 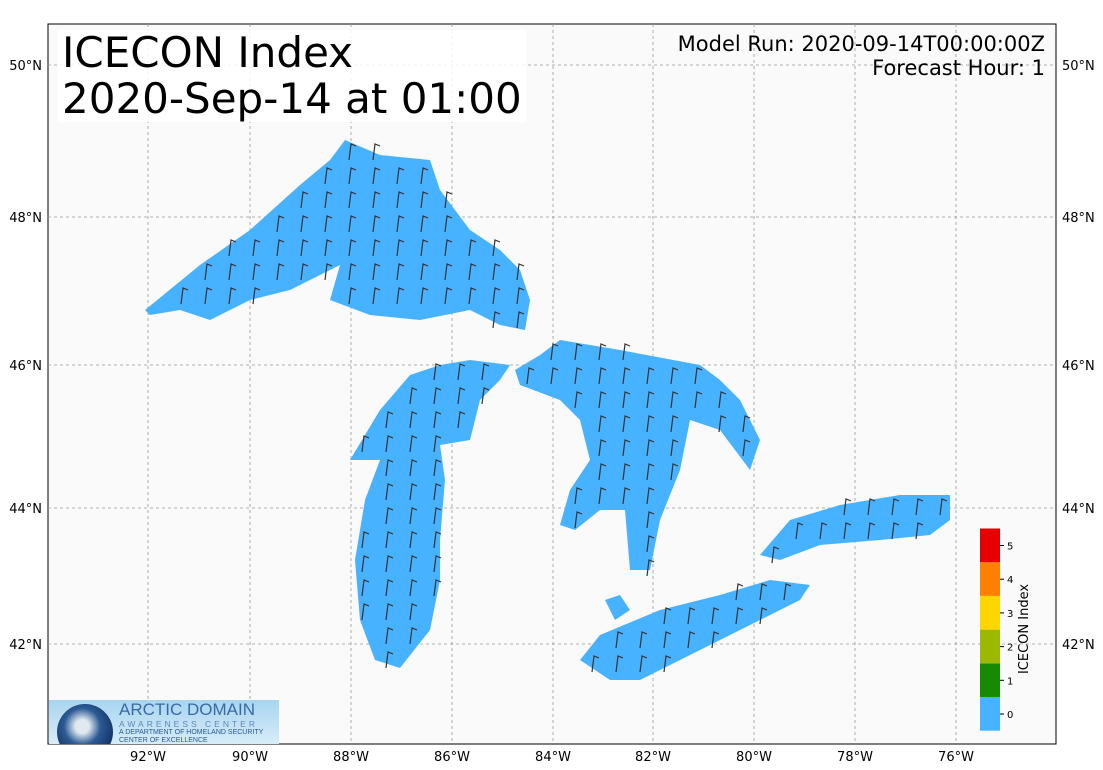 What do you see at coordinates (1010, 715) in the screenshot?
I see `colorbar-tick-label: 0` at bounding box center [1010, 715].